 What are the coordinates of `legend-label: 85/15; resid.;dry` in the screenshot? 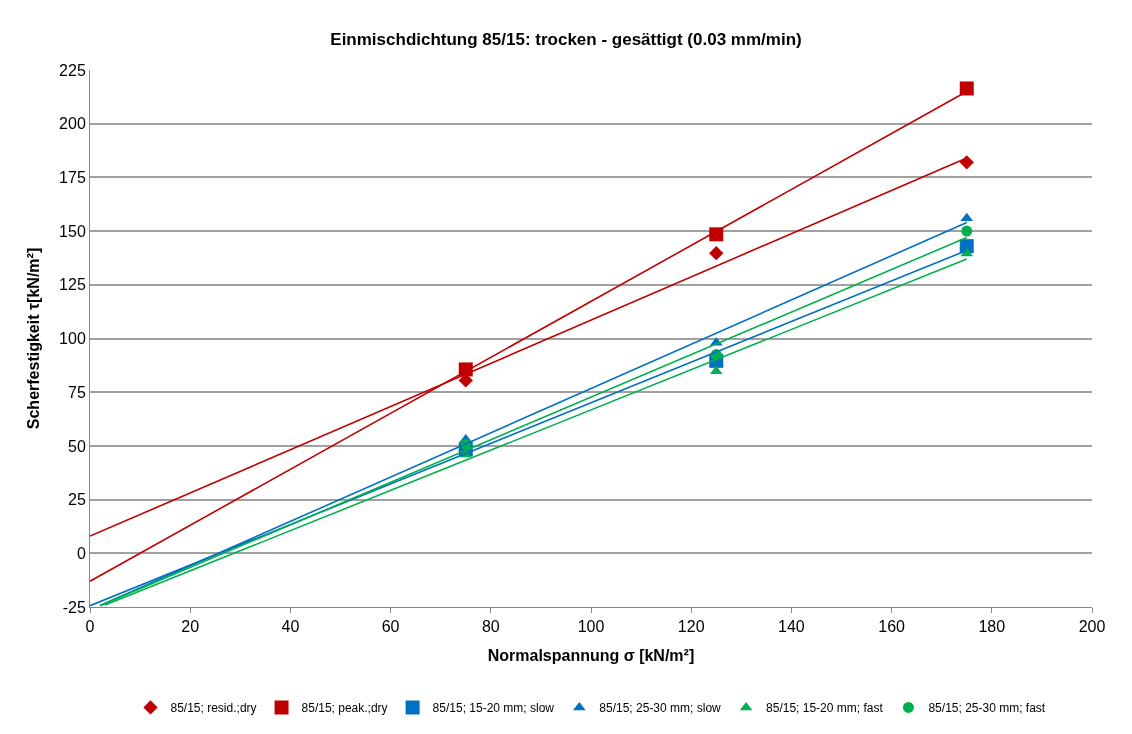 It's located at (213, 708).